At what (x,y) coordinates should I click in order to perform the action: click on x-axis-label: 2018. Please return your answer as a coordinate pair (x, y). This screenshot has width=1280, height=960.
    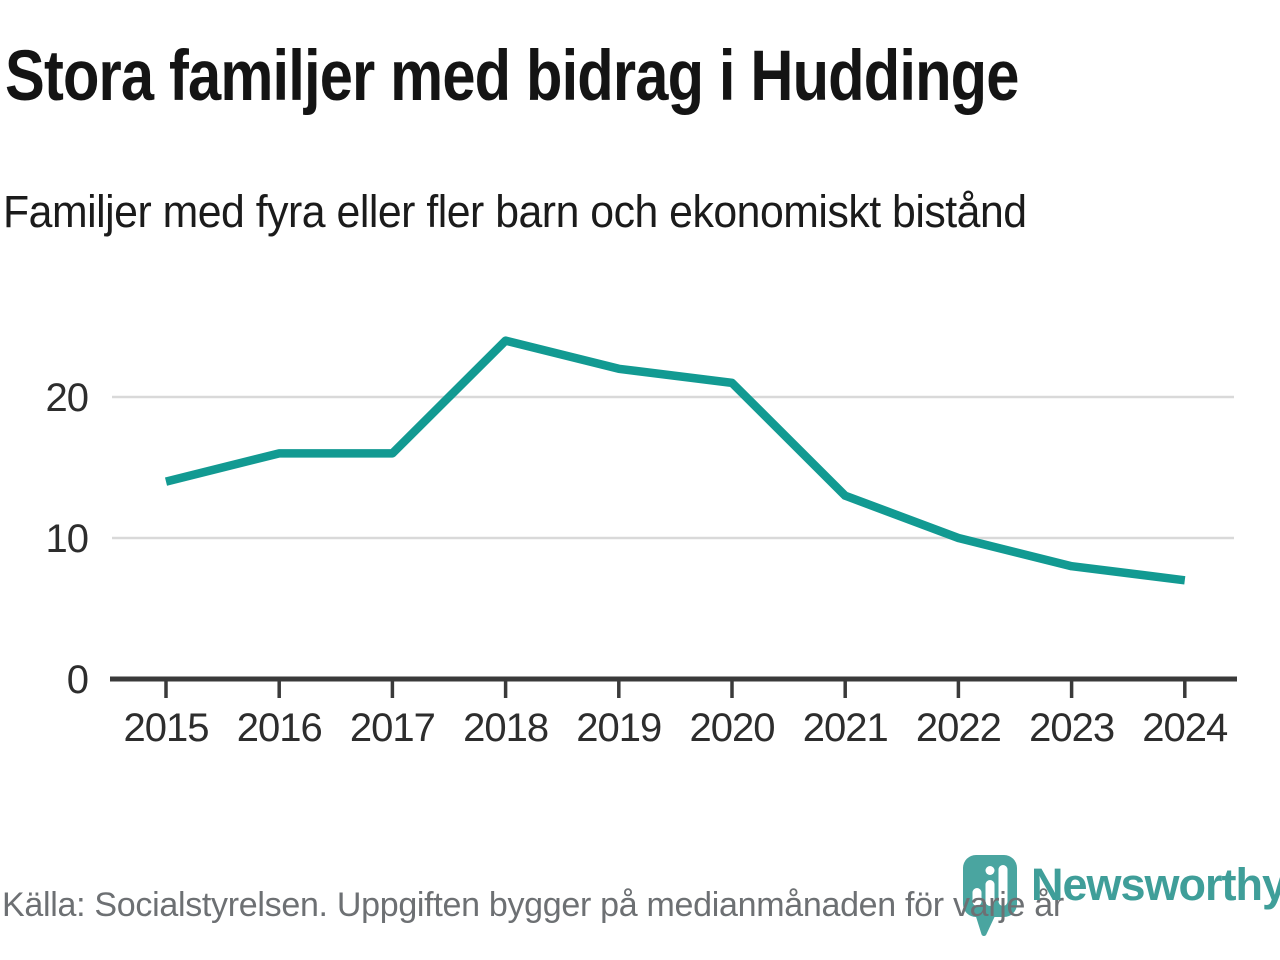
    Looking at the image, I should click on (505, 728).